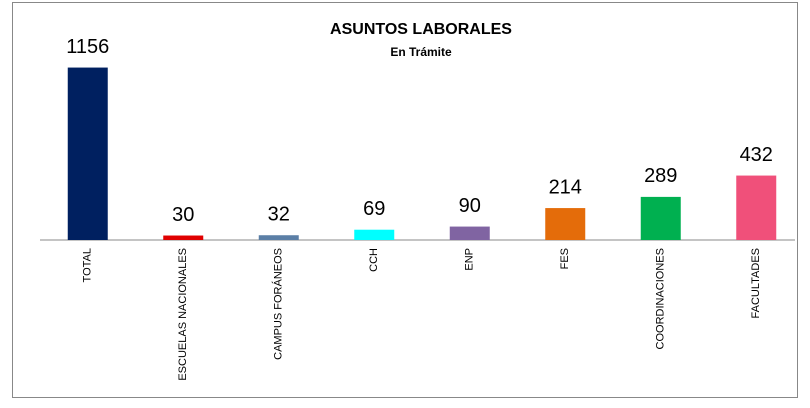  Describe the element at coordinates (278, 304) in the screenshot. I see `x-tick-label: CAMPUS FORÁNEOS` at that location.